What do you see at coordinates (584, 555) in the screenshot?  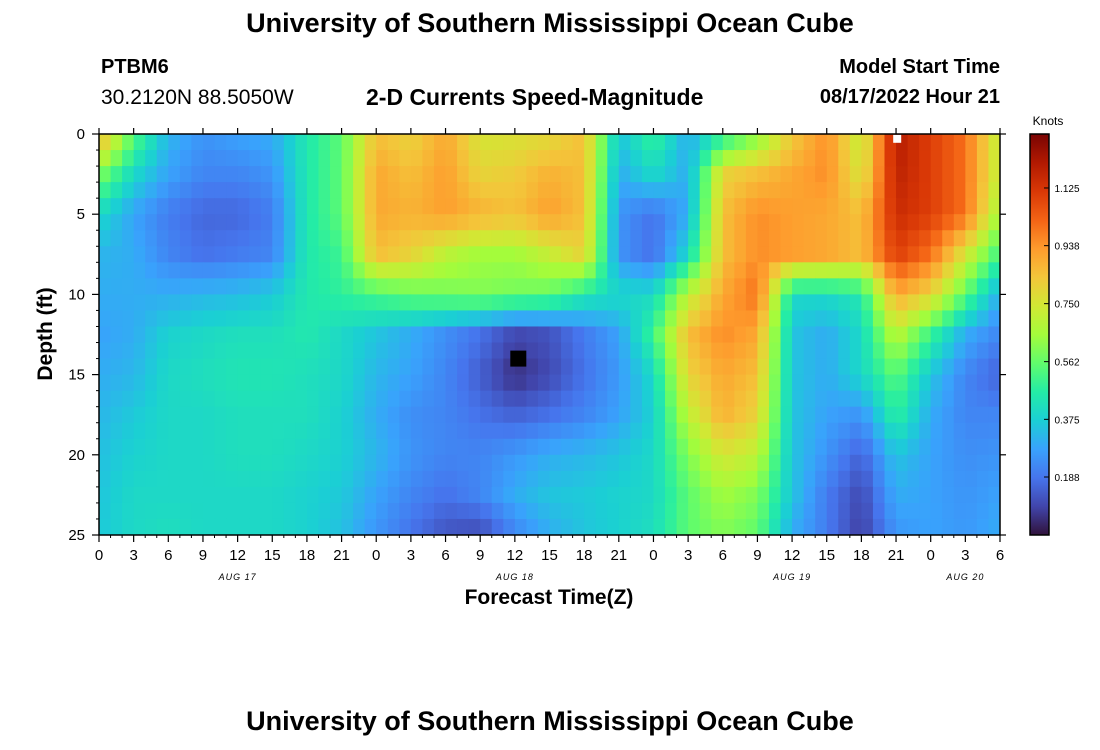 I see `x-tick-label: 18` at bounding box center [584, 555].